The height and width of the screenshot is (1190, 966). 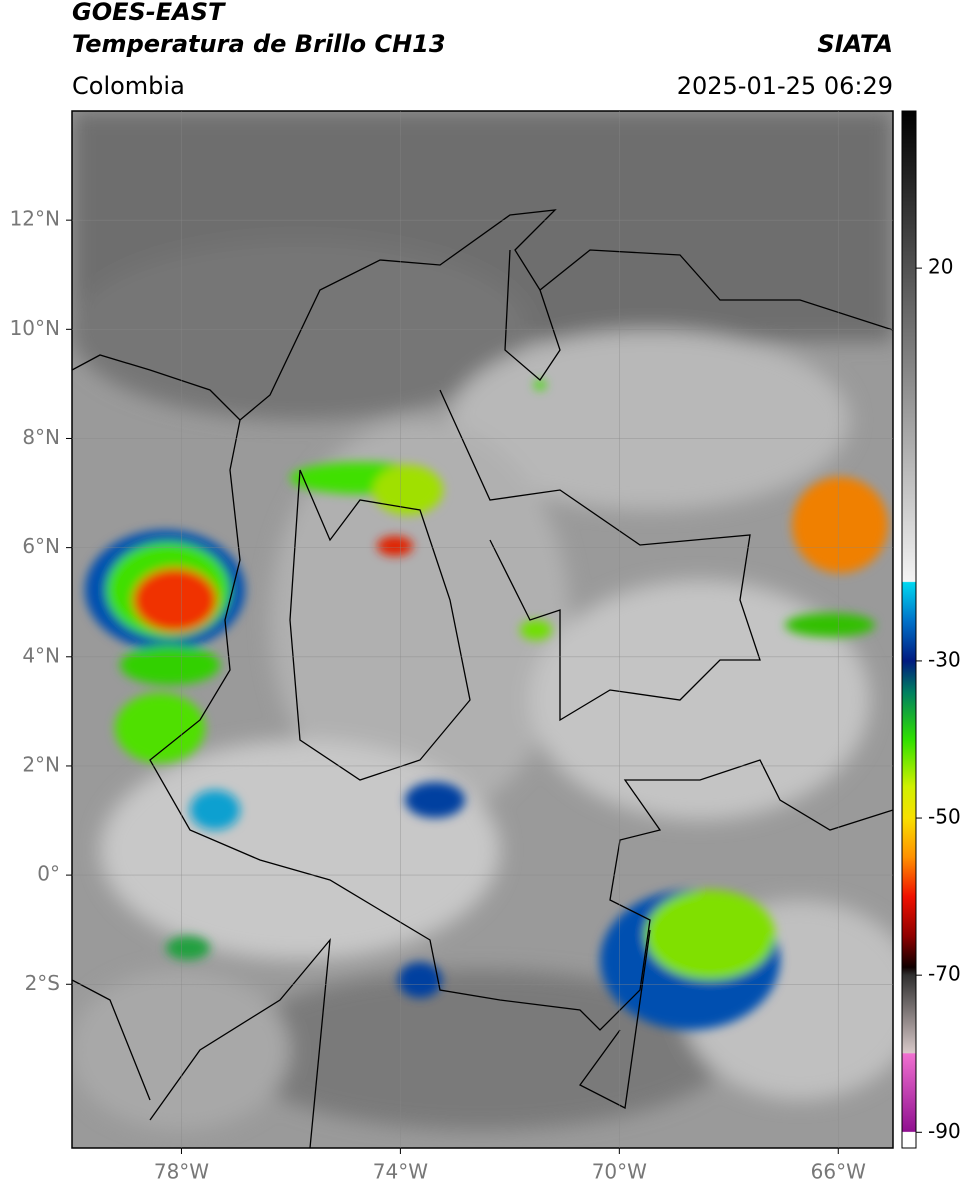 What do you see at coordinates (619, 1172) in the screenshot?
I see `x-tick-label: 70°W` at bounding box center [619, 1172].